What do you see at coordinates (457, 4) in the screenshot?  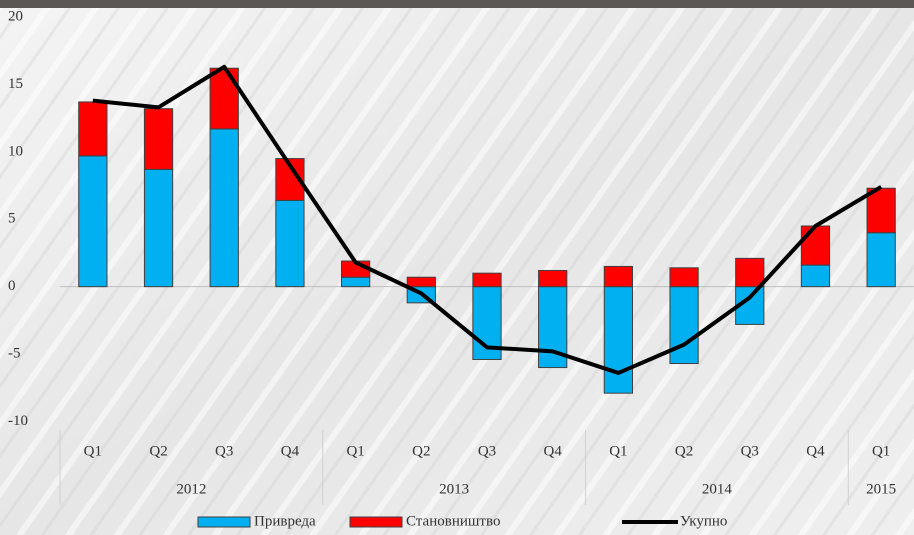 I see `top-band` at bounding box center [457, 4].